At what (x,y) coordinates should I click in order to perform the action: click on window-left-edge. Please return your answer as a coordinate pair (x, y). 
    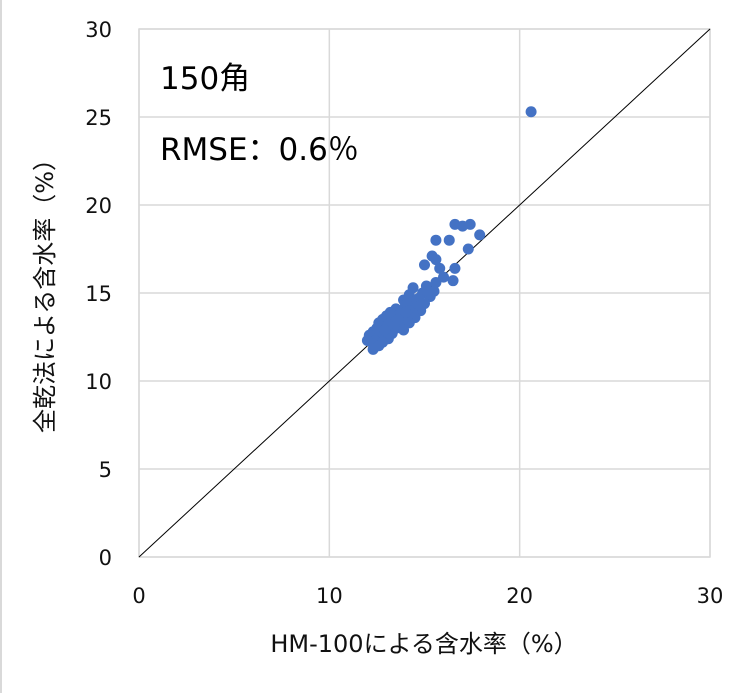
    Looking at the image, I should click on (1, 346).